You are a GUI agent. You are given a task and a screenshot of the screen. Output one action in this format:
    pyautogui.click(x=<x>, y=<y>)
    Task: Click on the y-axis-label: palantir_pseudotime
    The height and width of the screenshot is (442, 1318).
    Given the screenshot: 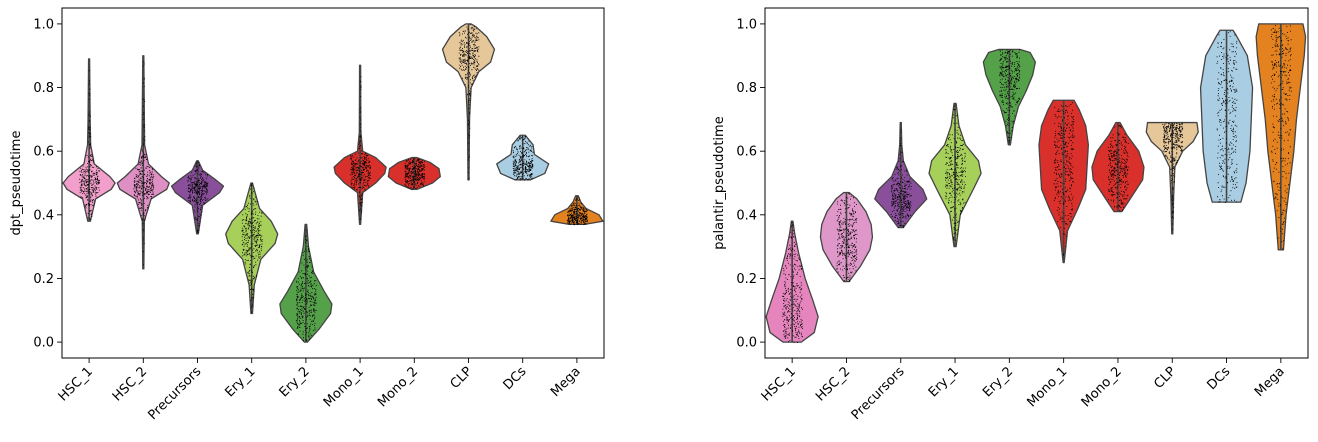 What is the action you would take?
    pyautogui.click(x=719, y=182)
    